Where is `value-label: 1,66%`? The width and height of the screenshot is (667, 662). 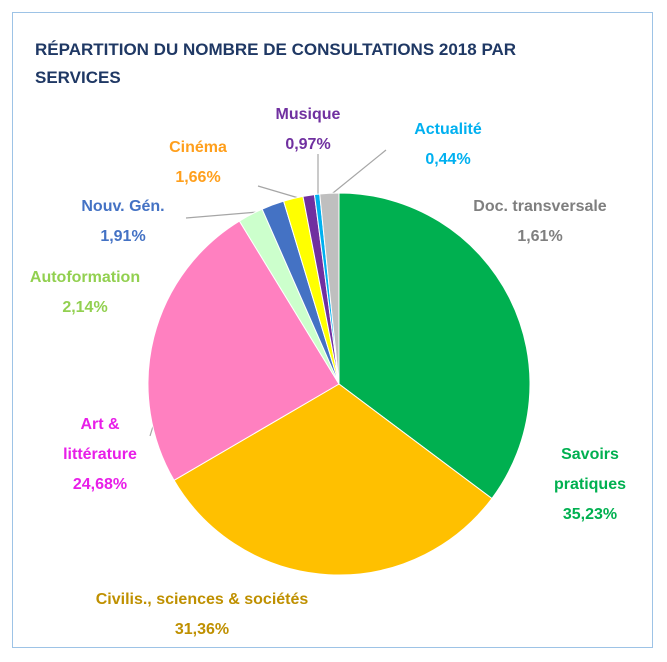
value-label: 1,66% is located at coordinates (198, 177).